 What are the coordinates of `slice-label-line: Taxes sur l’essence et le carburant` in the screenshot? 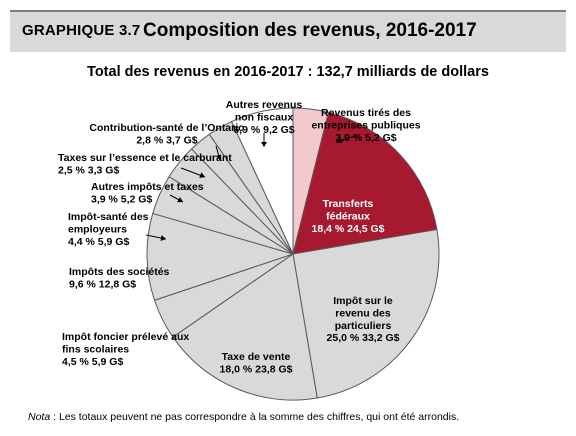 It's located at (145, 158).